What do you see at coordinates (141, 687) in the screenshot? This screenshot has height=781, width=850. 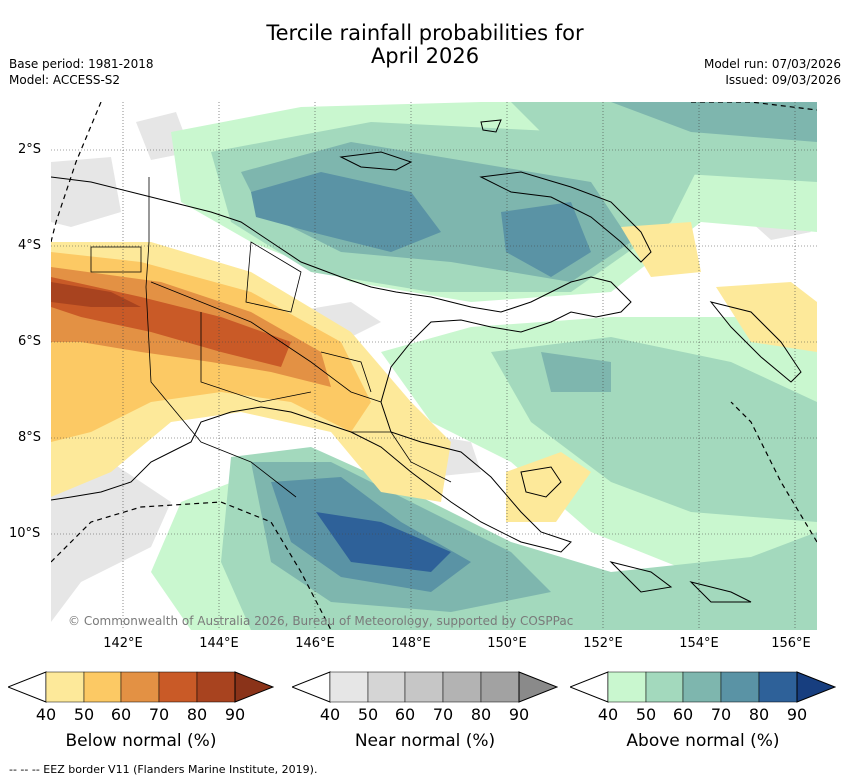 I see `colorbar-below-swatches` at bounding box center [141, 687].